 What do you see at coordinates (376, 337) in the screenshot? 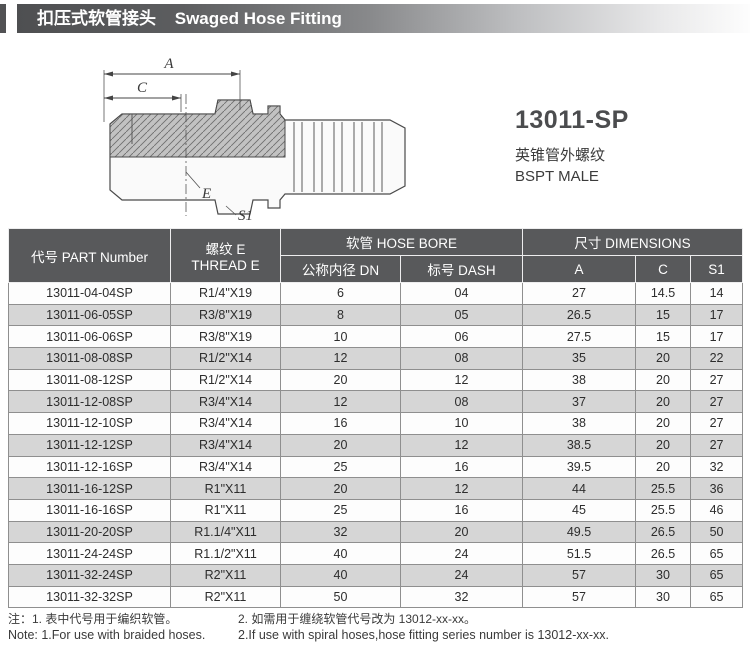
I see `table-row: 13011-06-06SP R3/8"X19 10 06 27.5 15 17` at bounding box center [376, 337].